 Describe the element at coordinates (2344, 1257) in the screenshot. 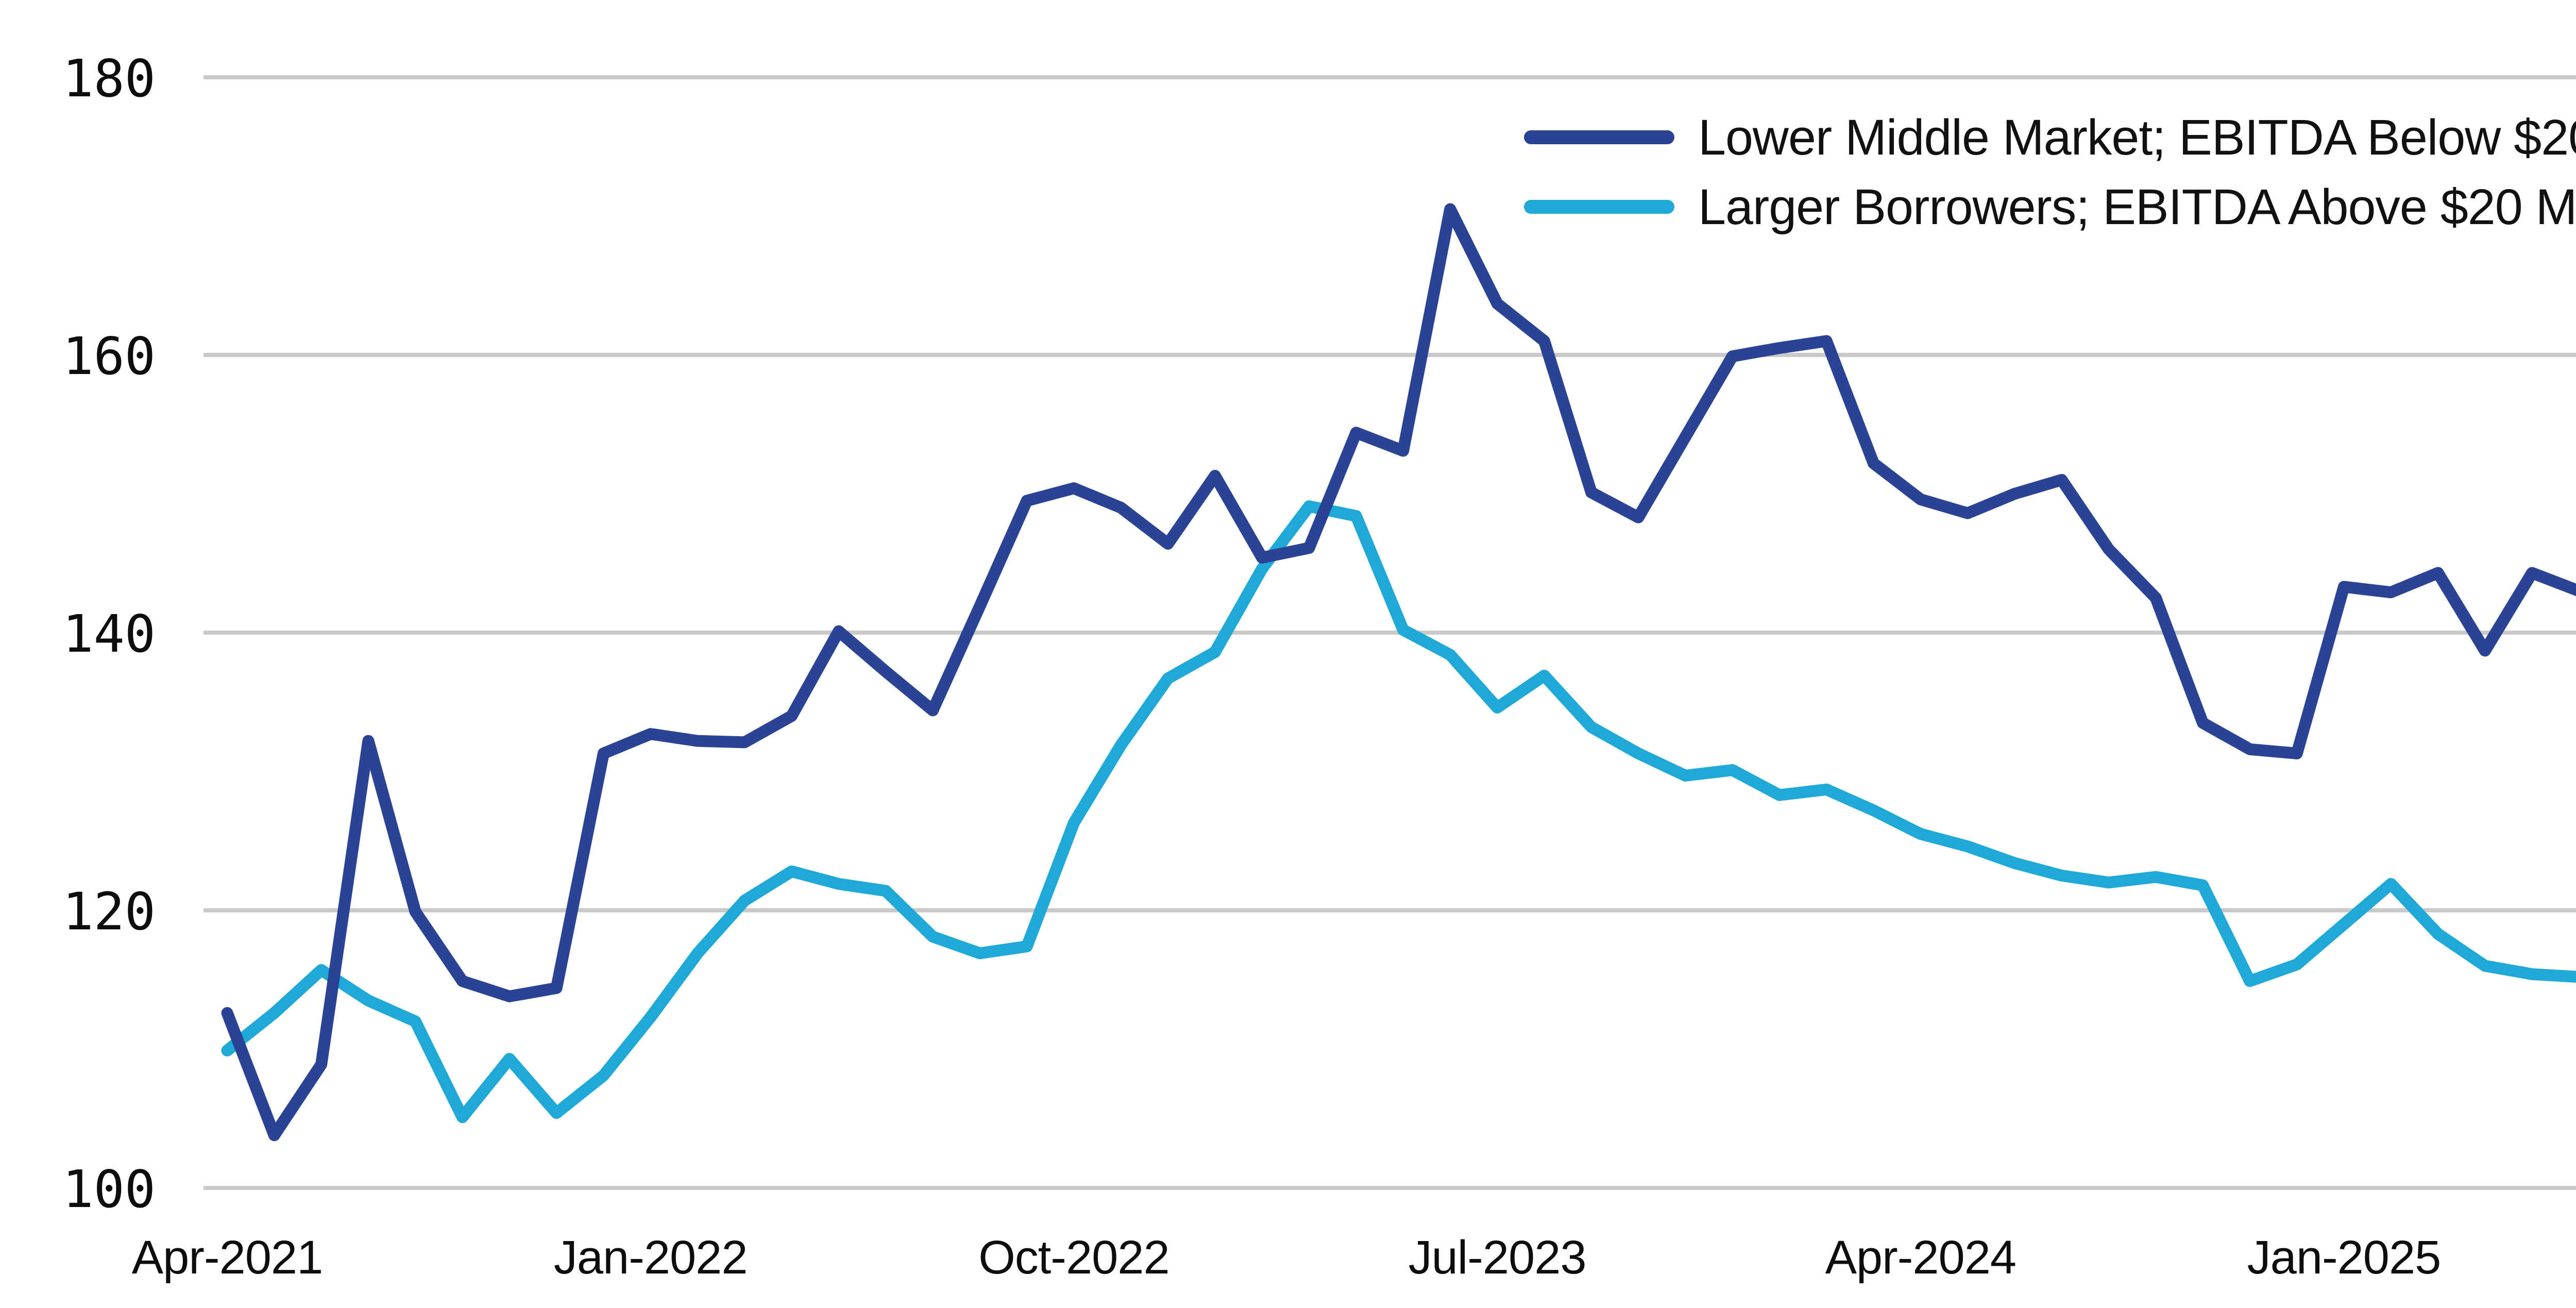

I see `x-axis-label-Jan-2025: Jan-2025` at that location.